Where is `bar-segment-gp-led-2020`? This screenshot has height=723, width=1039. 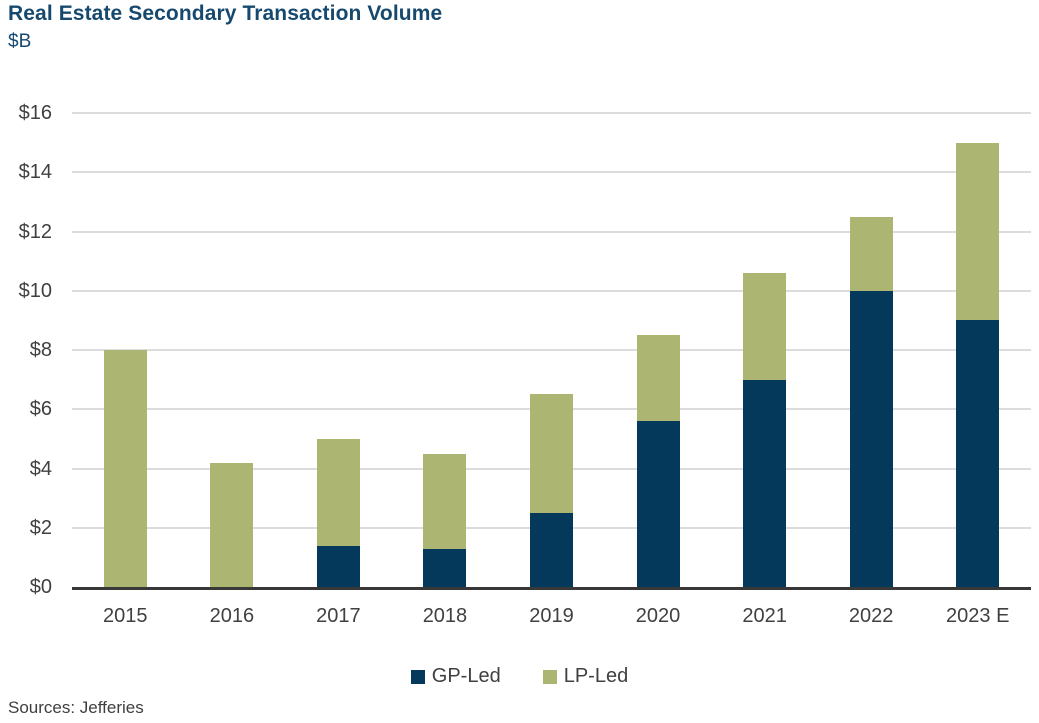
bar-segment-gp-led-2020 is located at coordinates (658, 504).